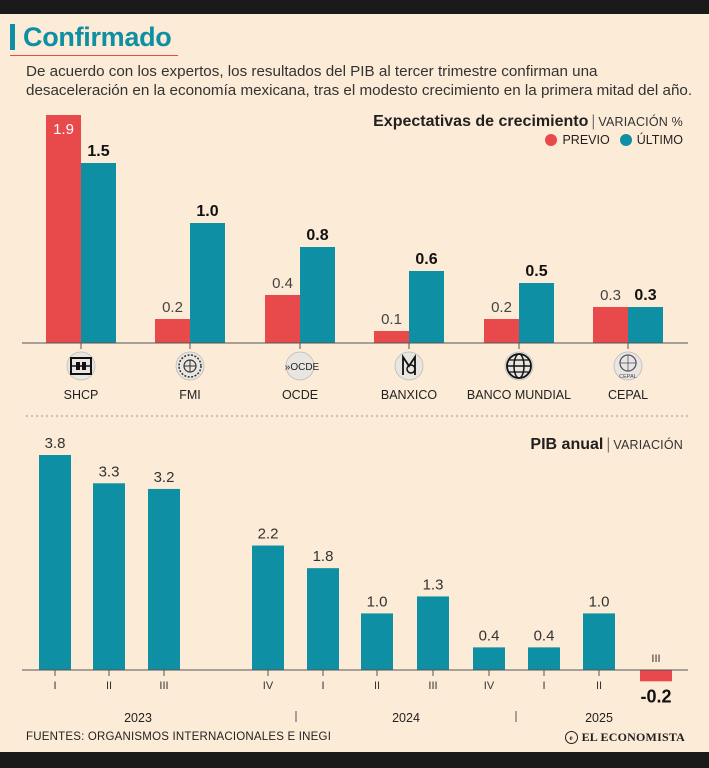  I want to click on expect-label-último-2: 0.8, so click(317, 235).